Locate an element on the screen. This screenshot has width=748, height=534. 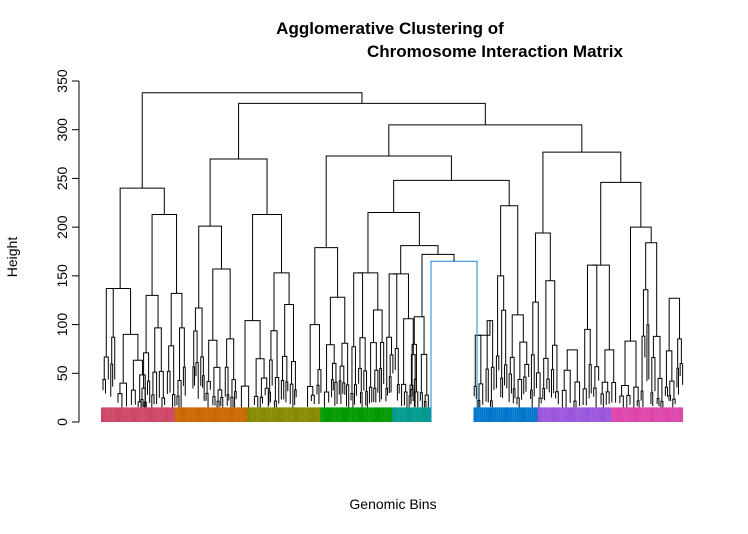
y-tick-label: 0 is located at coordinates (62, 422).